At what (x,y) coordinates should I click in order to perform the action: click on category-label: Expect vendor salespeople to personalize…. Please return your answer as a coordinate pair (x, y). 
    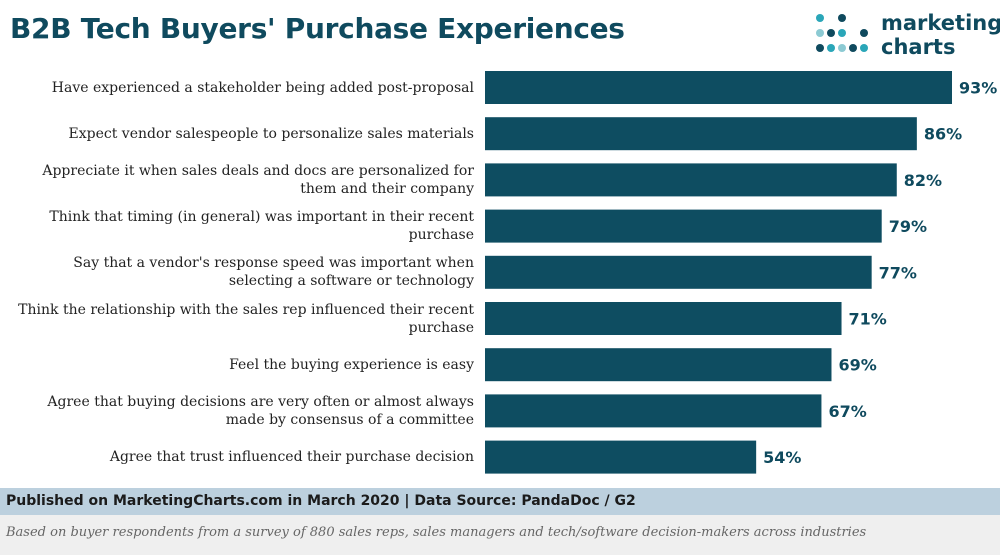
    Looking at the image, I should click on (242, 134).